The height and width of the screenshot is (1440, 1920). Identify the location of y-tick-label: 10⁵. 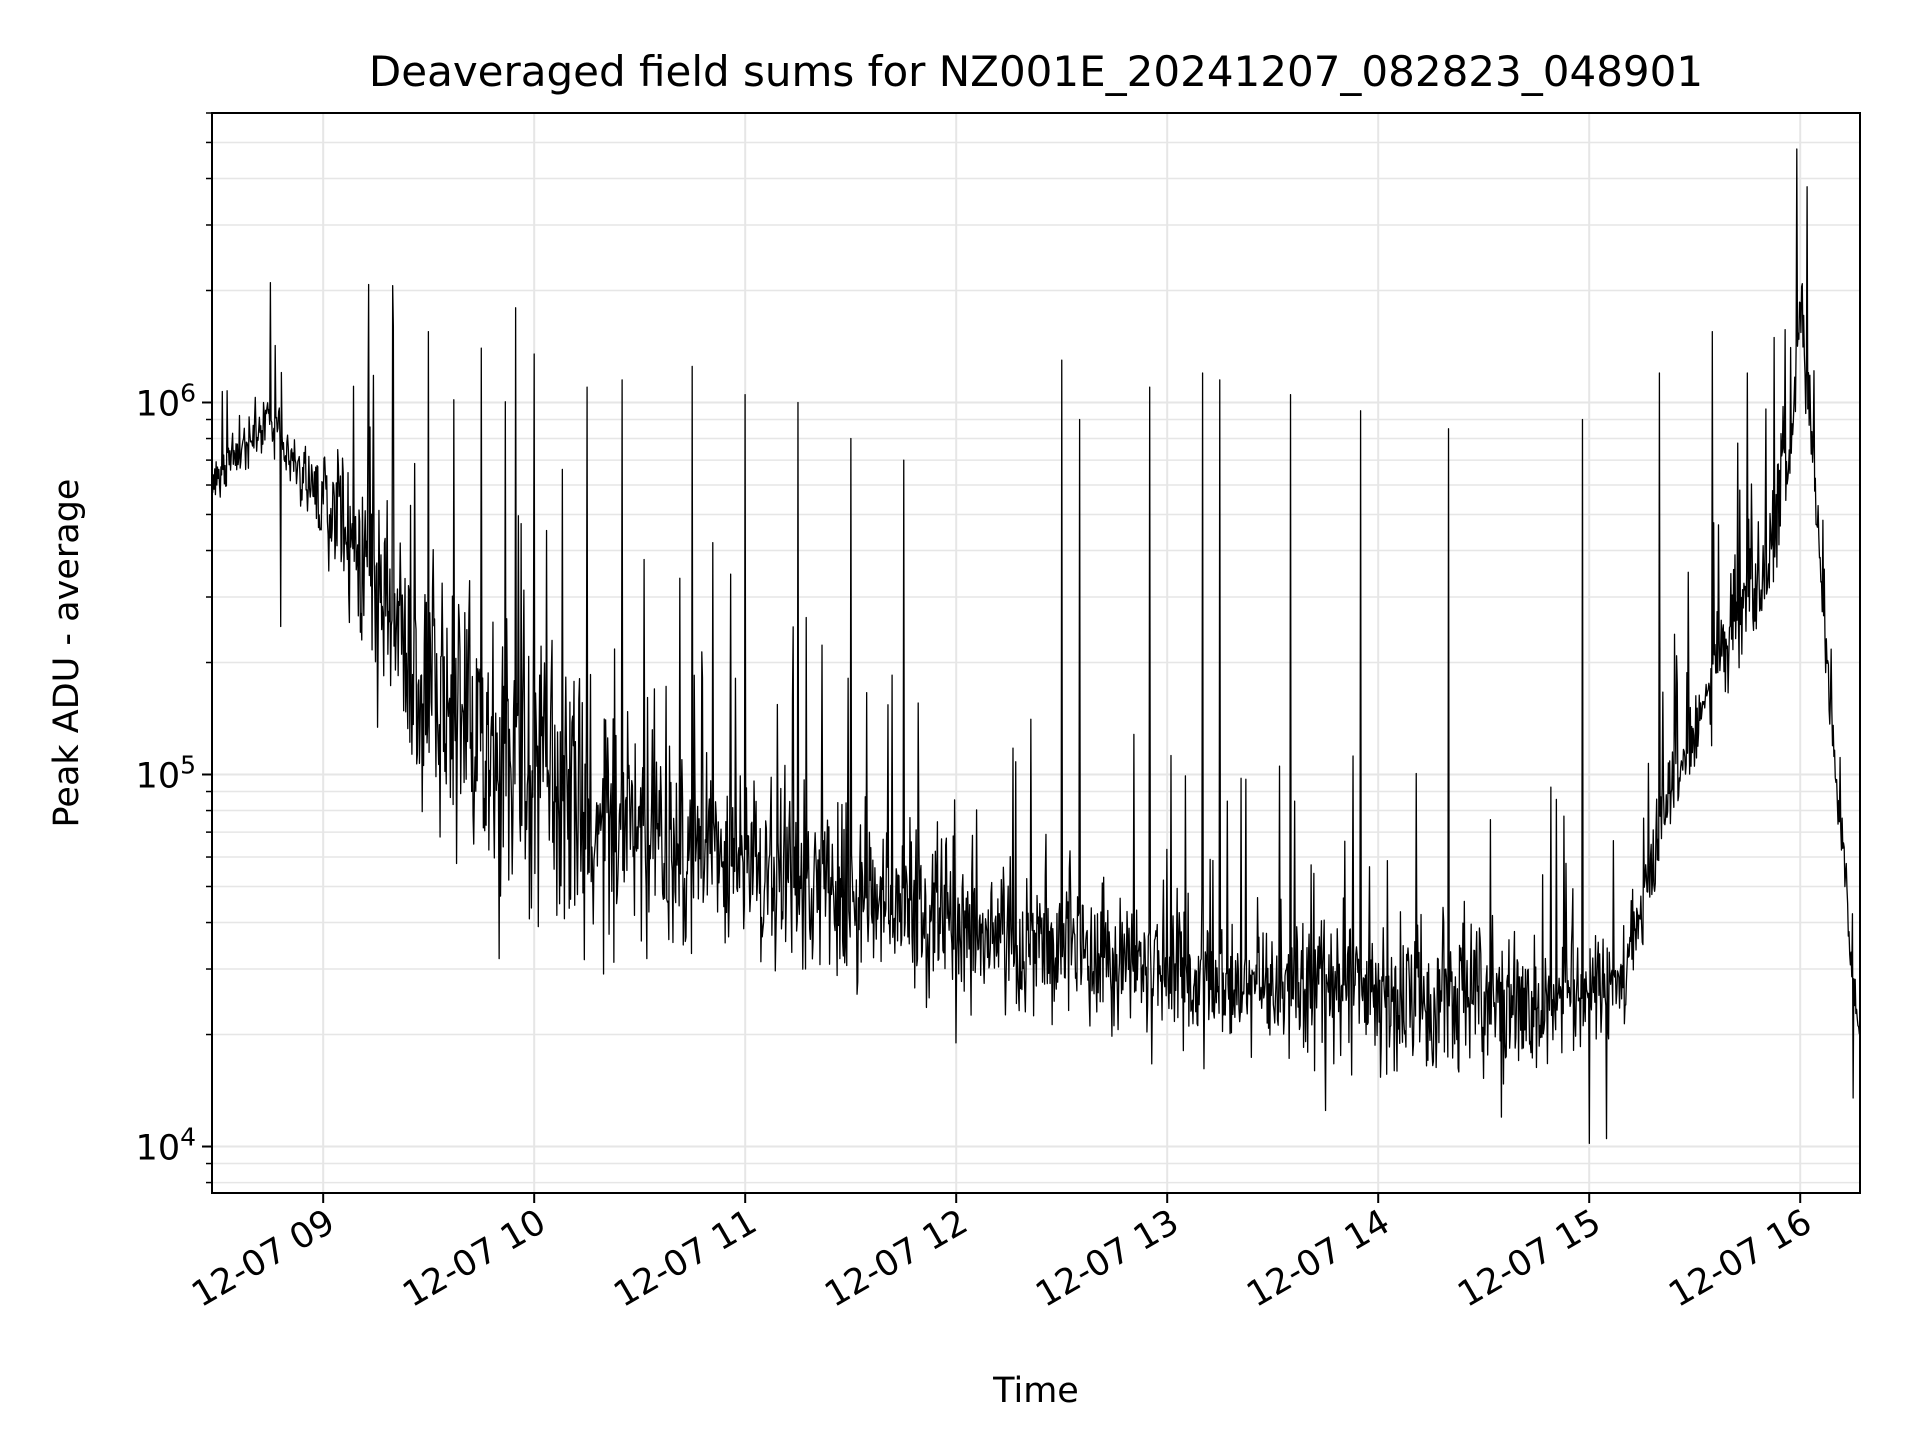
(166, 774).